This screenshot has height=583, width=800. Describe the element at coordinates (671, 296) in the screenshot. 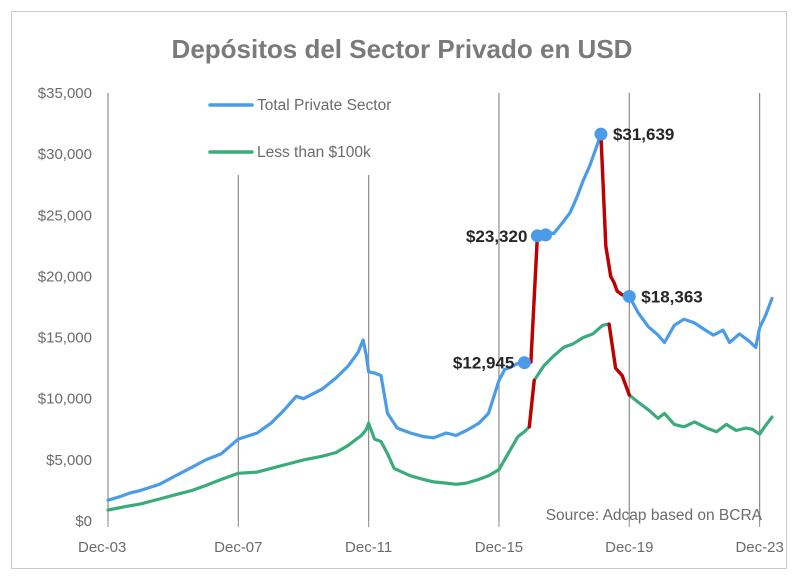

I see `data-label: $18,363` at that location.